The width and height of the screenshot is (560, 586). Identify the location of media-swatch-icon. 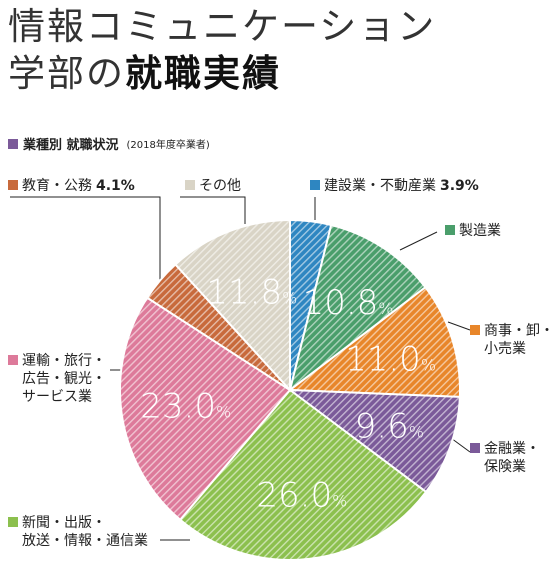
(13, 522).